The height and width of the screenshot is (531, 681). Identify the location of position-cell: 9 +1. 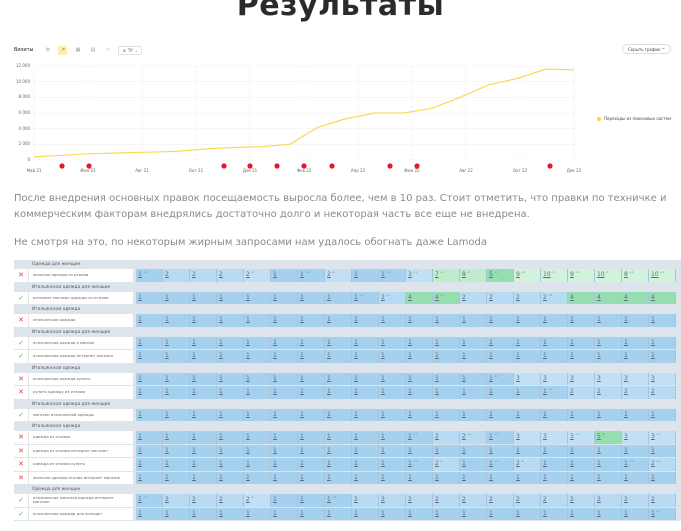
(581, 275).